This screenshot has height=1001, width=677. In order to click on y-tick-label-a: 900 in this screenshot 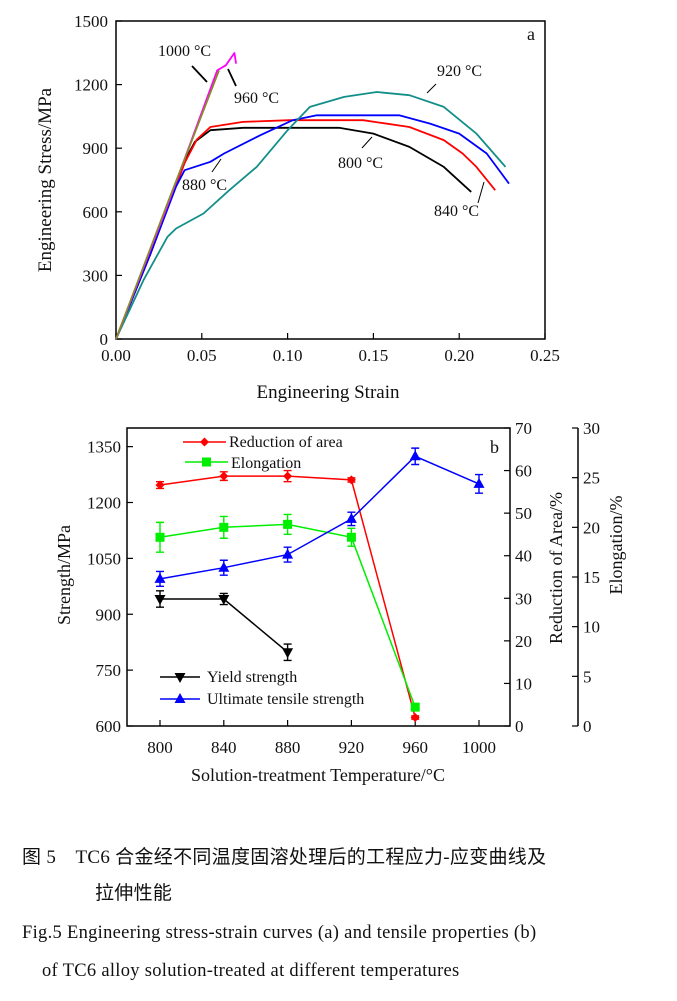, I will do `click(96, 148)`.